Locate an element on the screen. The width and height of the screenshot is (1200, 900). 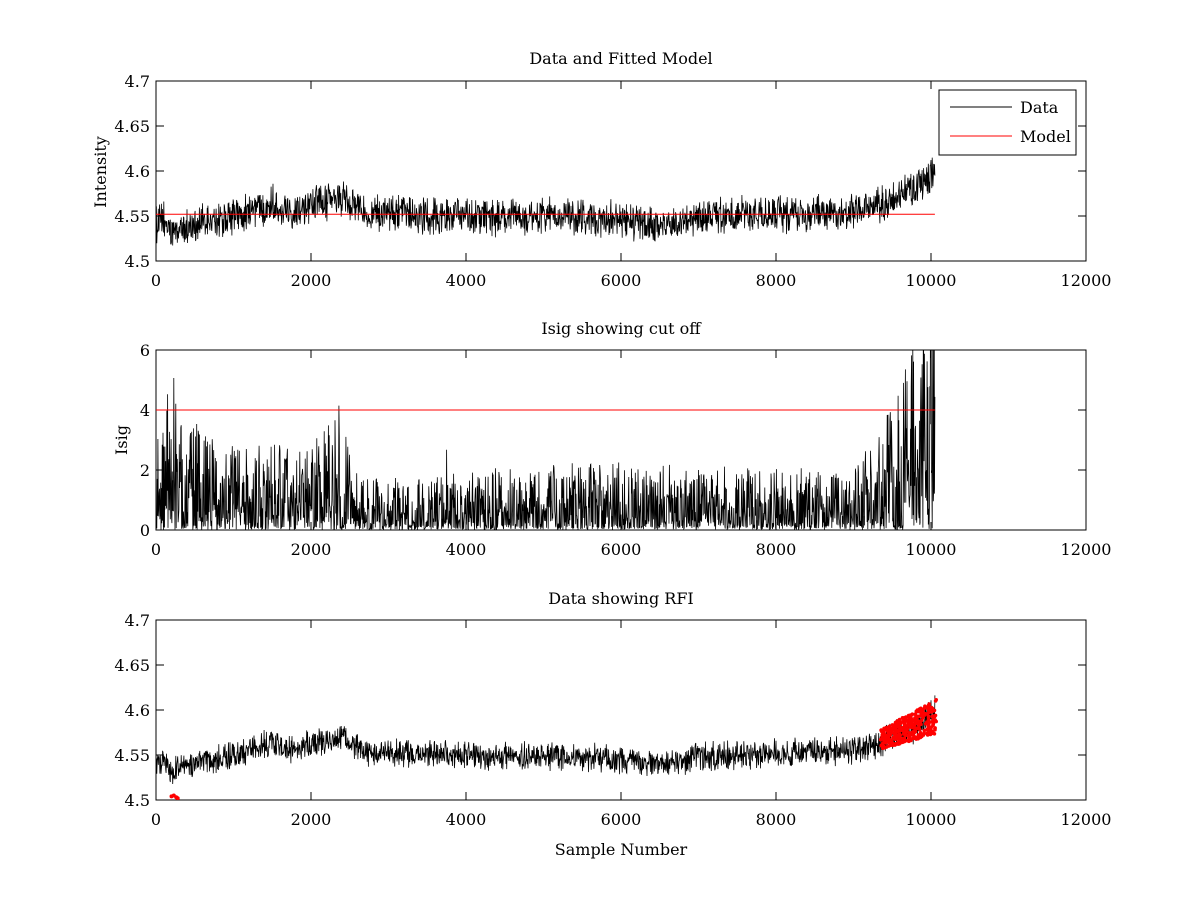
y-tick-label: 0 is located at coordinates (145, 530).